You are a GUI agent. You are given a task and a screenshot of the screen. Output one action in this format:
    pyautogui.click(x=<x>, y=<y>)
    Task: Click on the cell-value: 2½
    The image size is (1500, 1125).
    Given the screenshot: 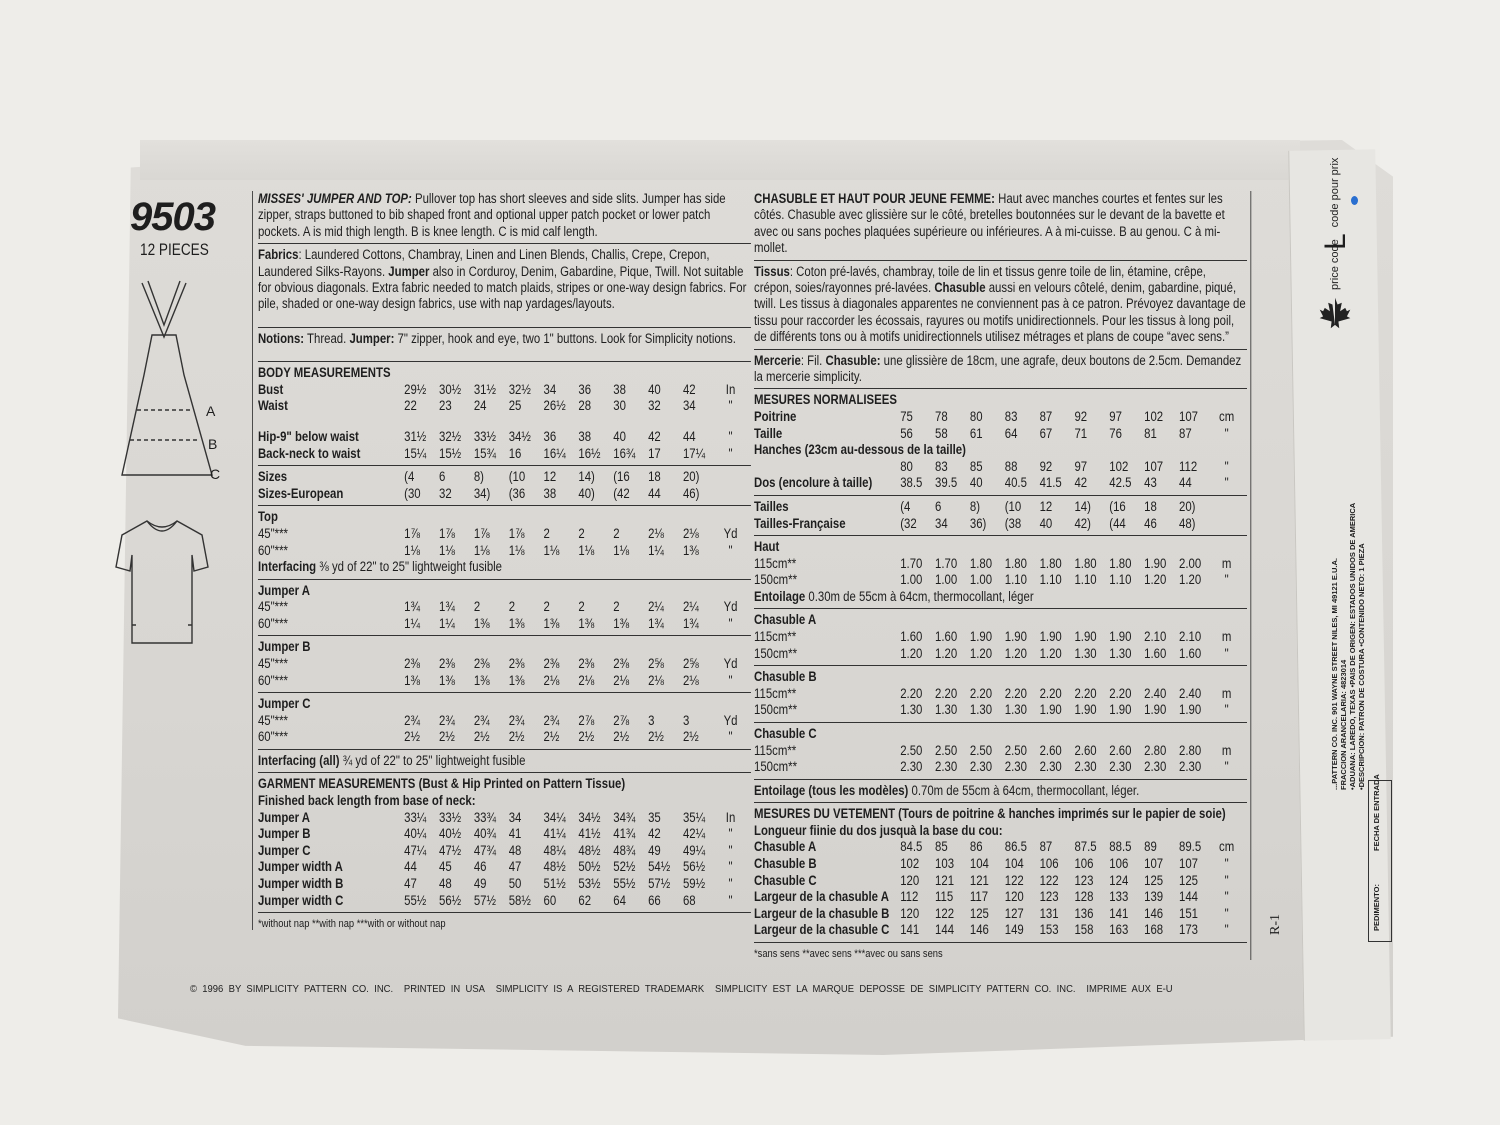 What is the action you would take?
    pyautogui.click(x=447, y=737)
    